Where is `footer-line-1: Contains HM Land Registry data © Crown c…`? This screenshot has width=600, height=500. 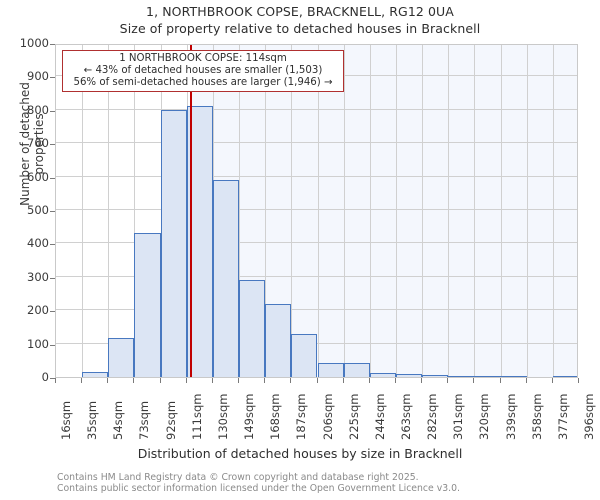
footer-line-1: Contains HM Land Registry data © Crown c… is located at coordinates (238, 477).